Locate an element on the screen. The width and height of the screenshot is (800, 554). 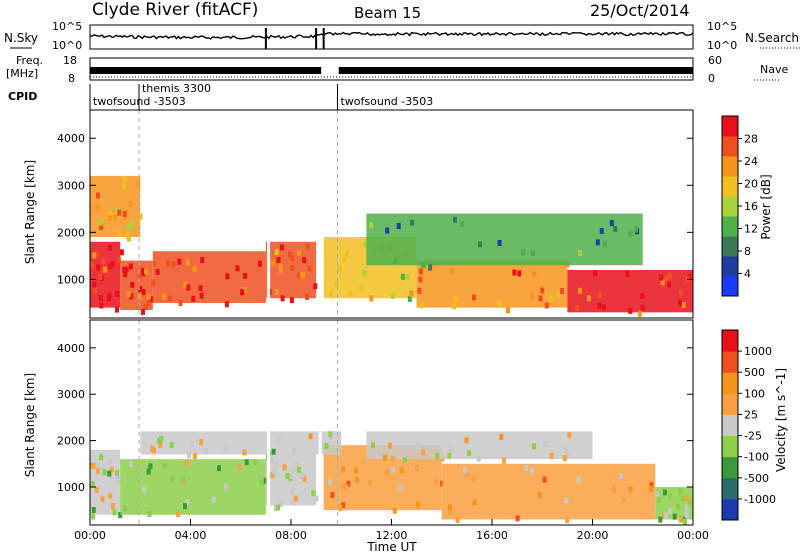
colorbar-tick-label: 28 is located at coordinates (751, 139).